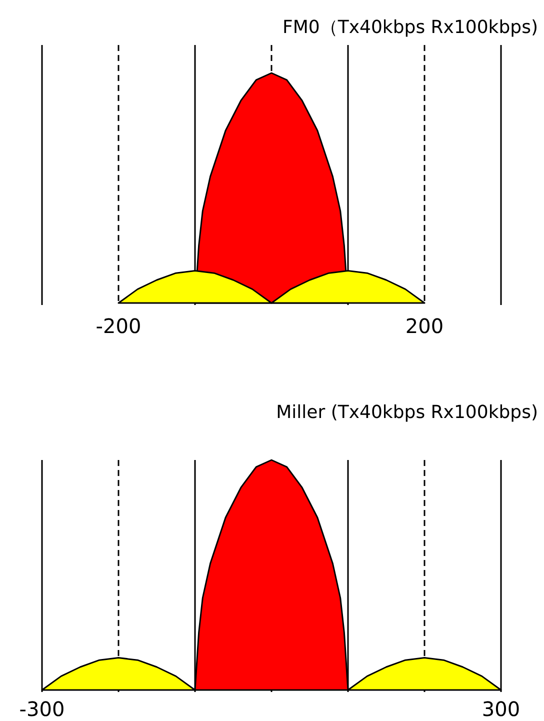 This screenshot has width=544, height=721. I want to click on chart-title: FM0（Tx40kbps Rx100kbps), so click(410, 27).